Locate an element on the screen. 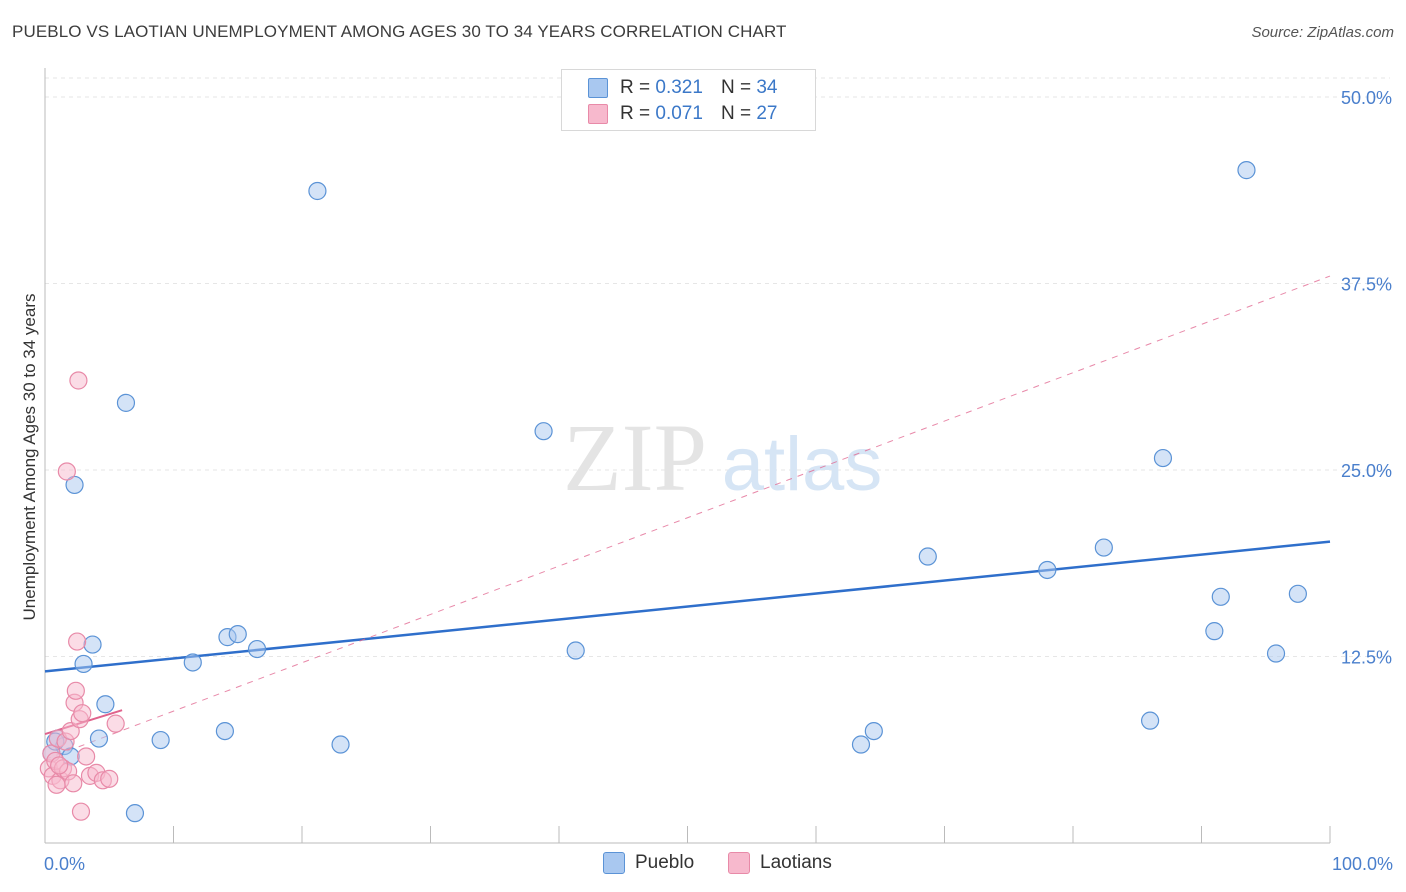  pueblo-legend-label: Pueblo is located at coordinates (665, 862).